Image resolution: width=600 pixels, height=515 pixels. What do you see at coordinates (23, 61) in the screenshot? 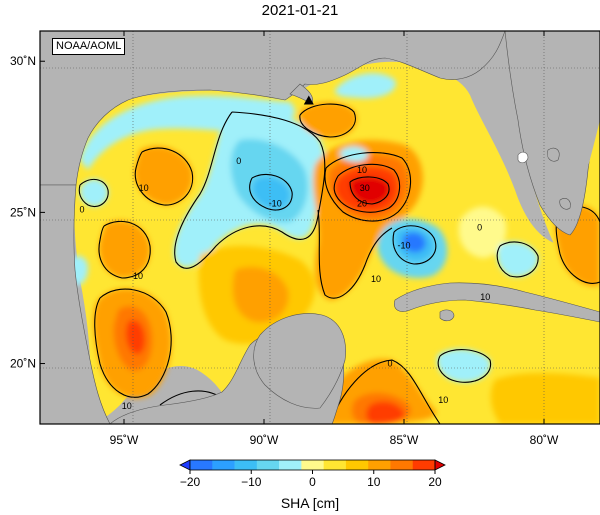
I see `lat-tick-label: 30˚N` at bounding box center [23, 61].